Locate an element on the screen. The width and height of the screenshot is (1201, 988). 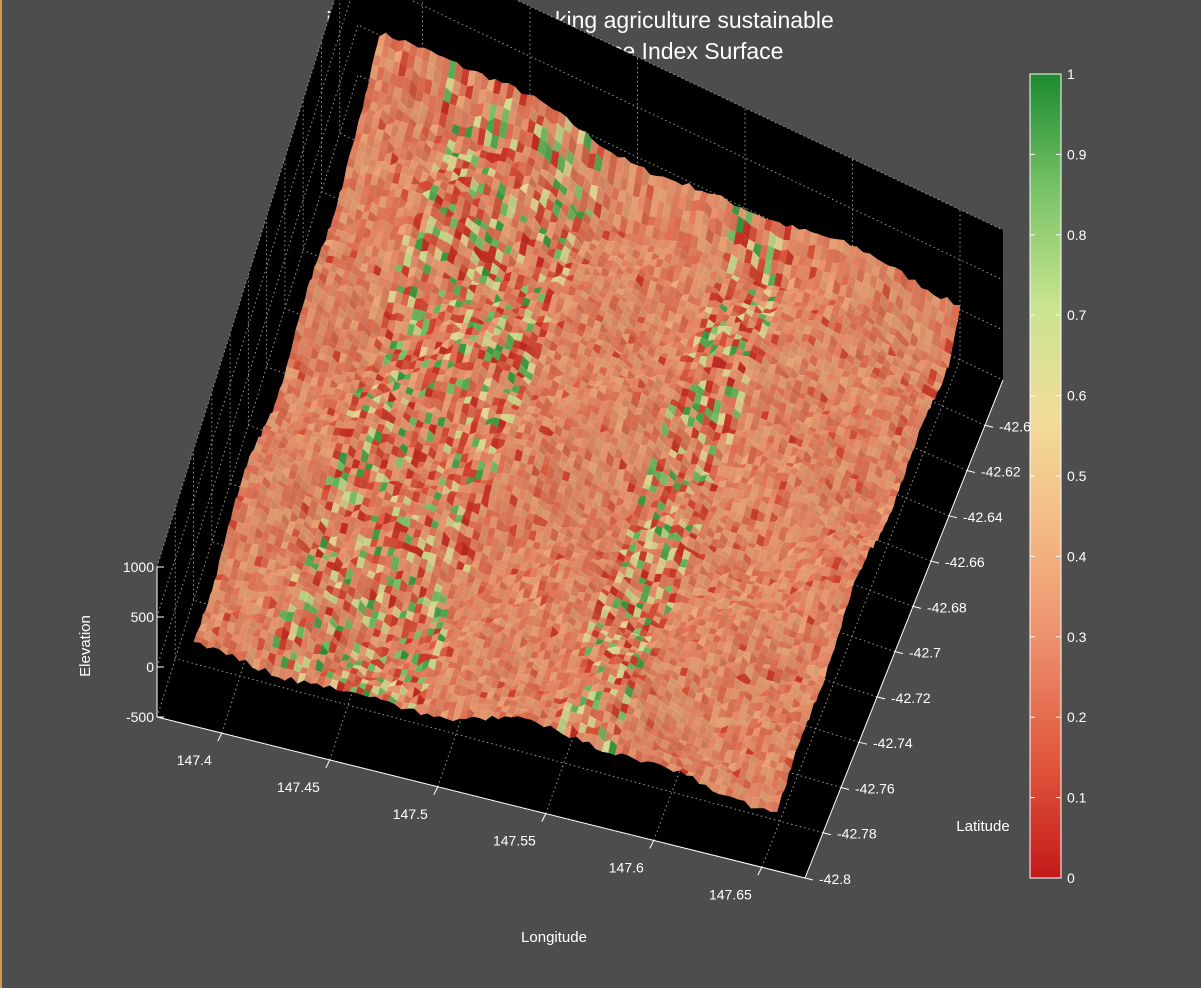
window-edge is located at coordinates (1, 494).